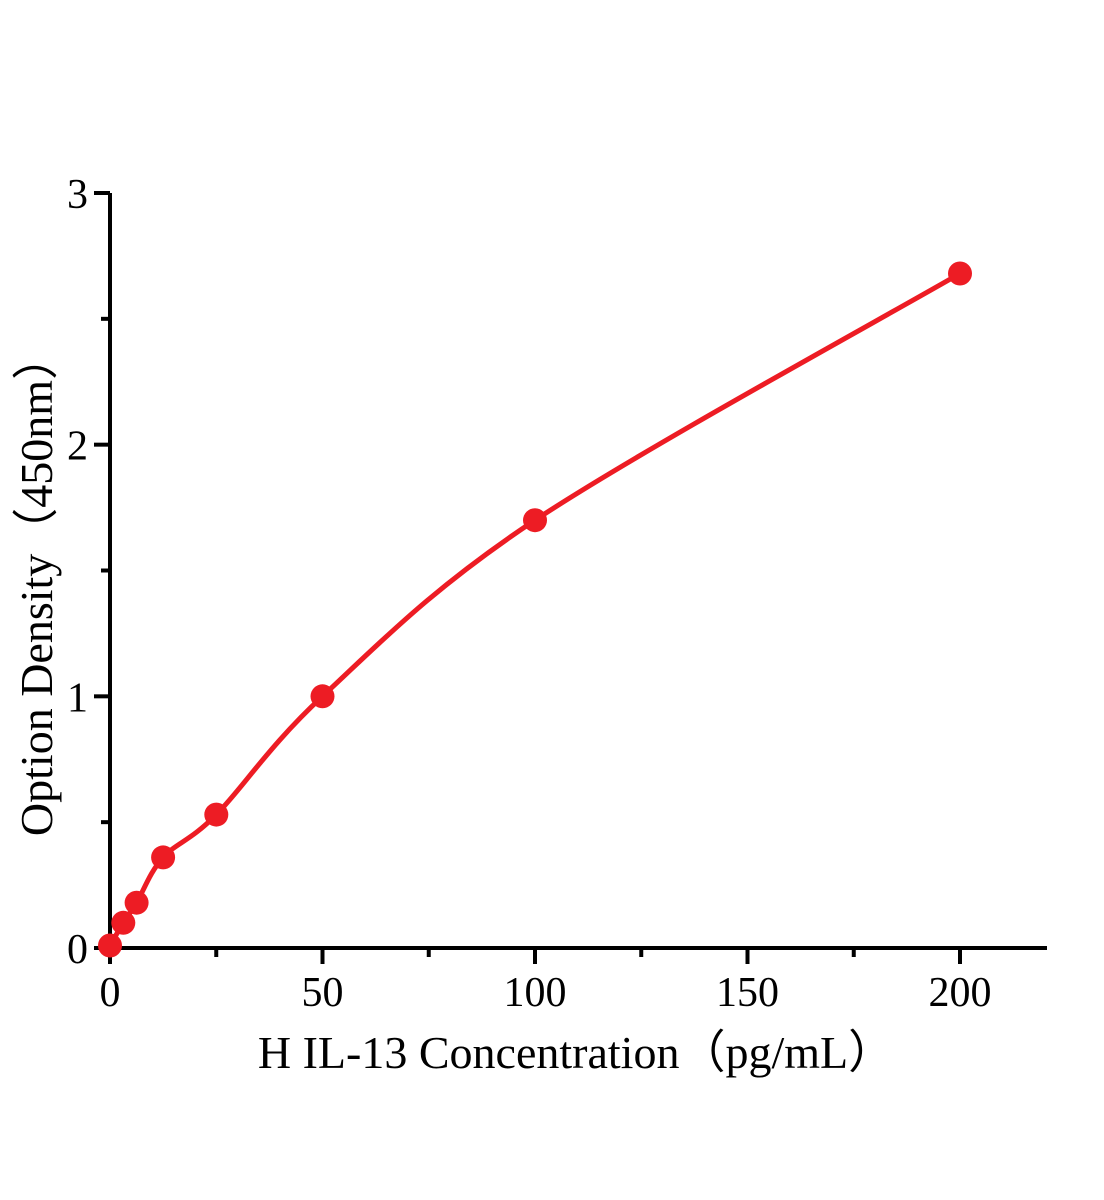 Image resolution: width=1104 pixels, height=1200 pixels. What do you see at coordinates (323, 993) in the screenshot?
I see `x-tick-label: 50` at bounding box center [323, 993].